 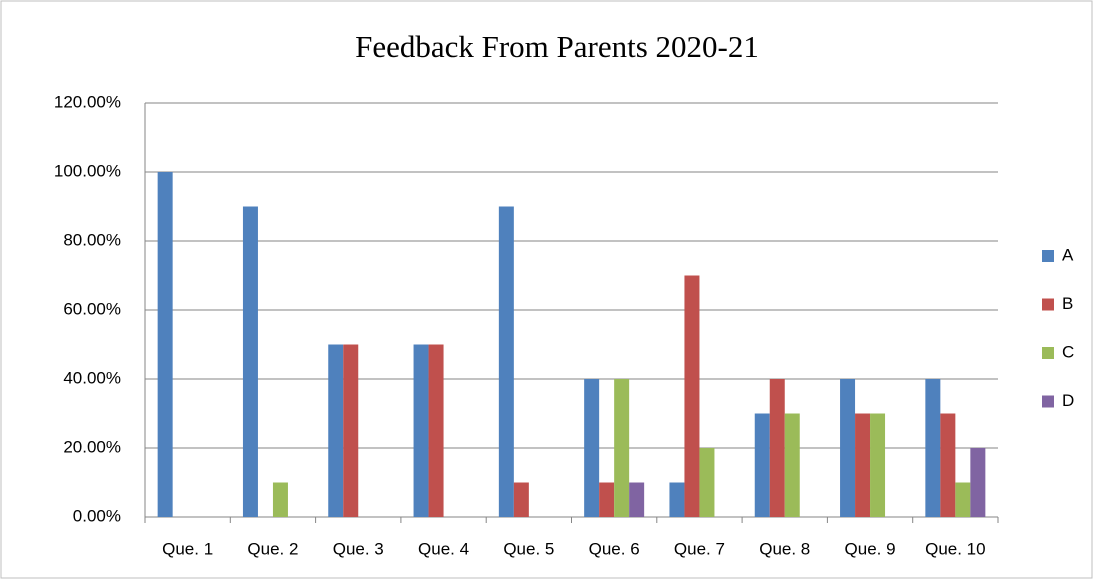 What do you see at coordinates (1067, 303) in the screenshot?
I see `legend-label: B` at bounding box center [1067, 303].